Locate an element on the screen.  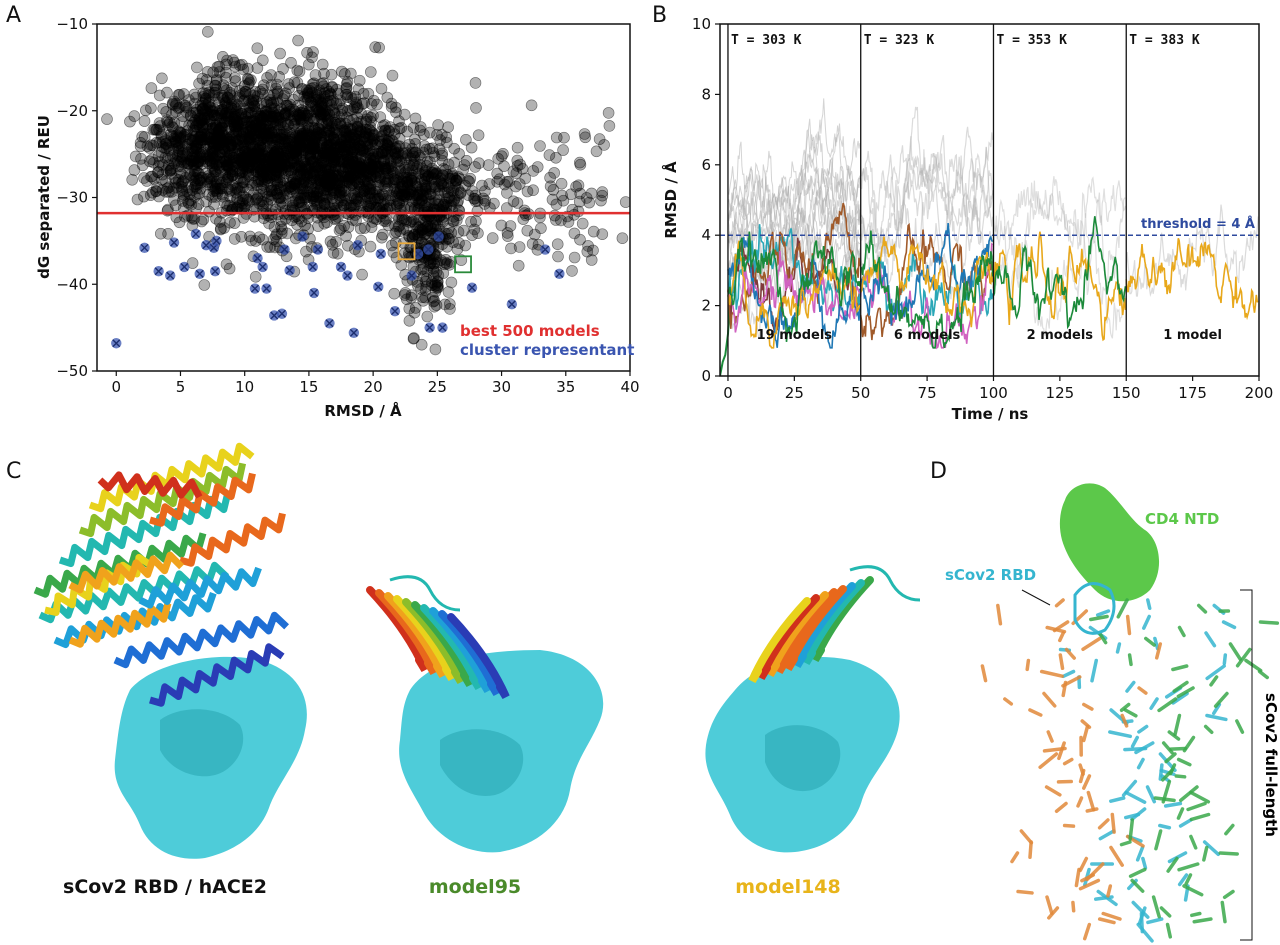
receptor-helices is located at coordinates (161, 574).